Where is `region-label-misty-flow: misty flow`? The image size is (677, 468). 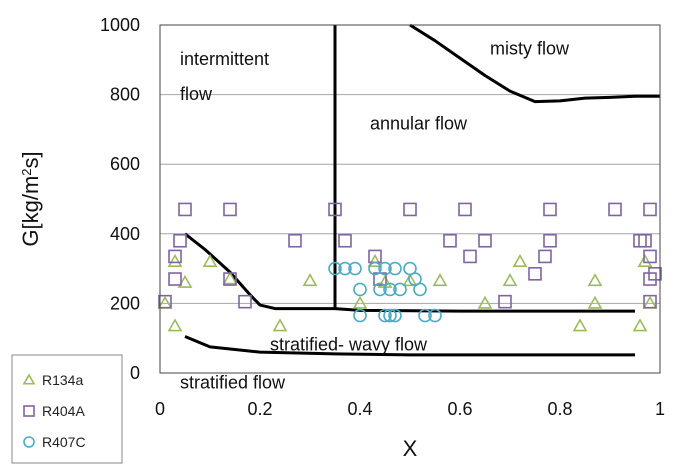
region-label-misty-flow: misty flow is located at coordinates (530, 49).